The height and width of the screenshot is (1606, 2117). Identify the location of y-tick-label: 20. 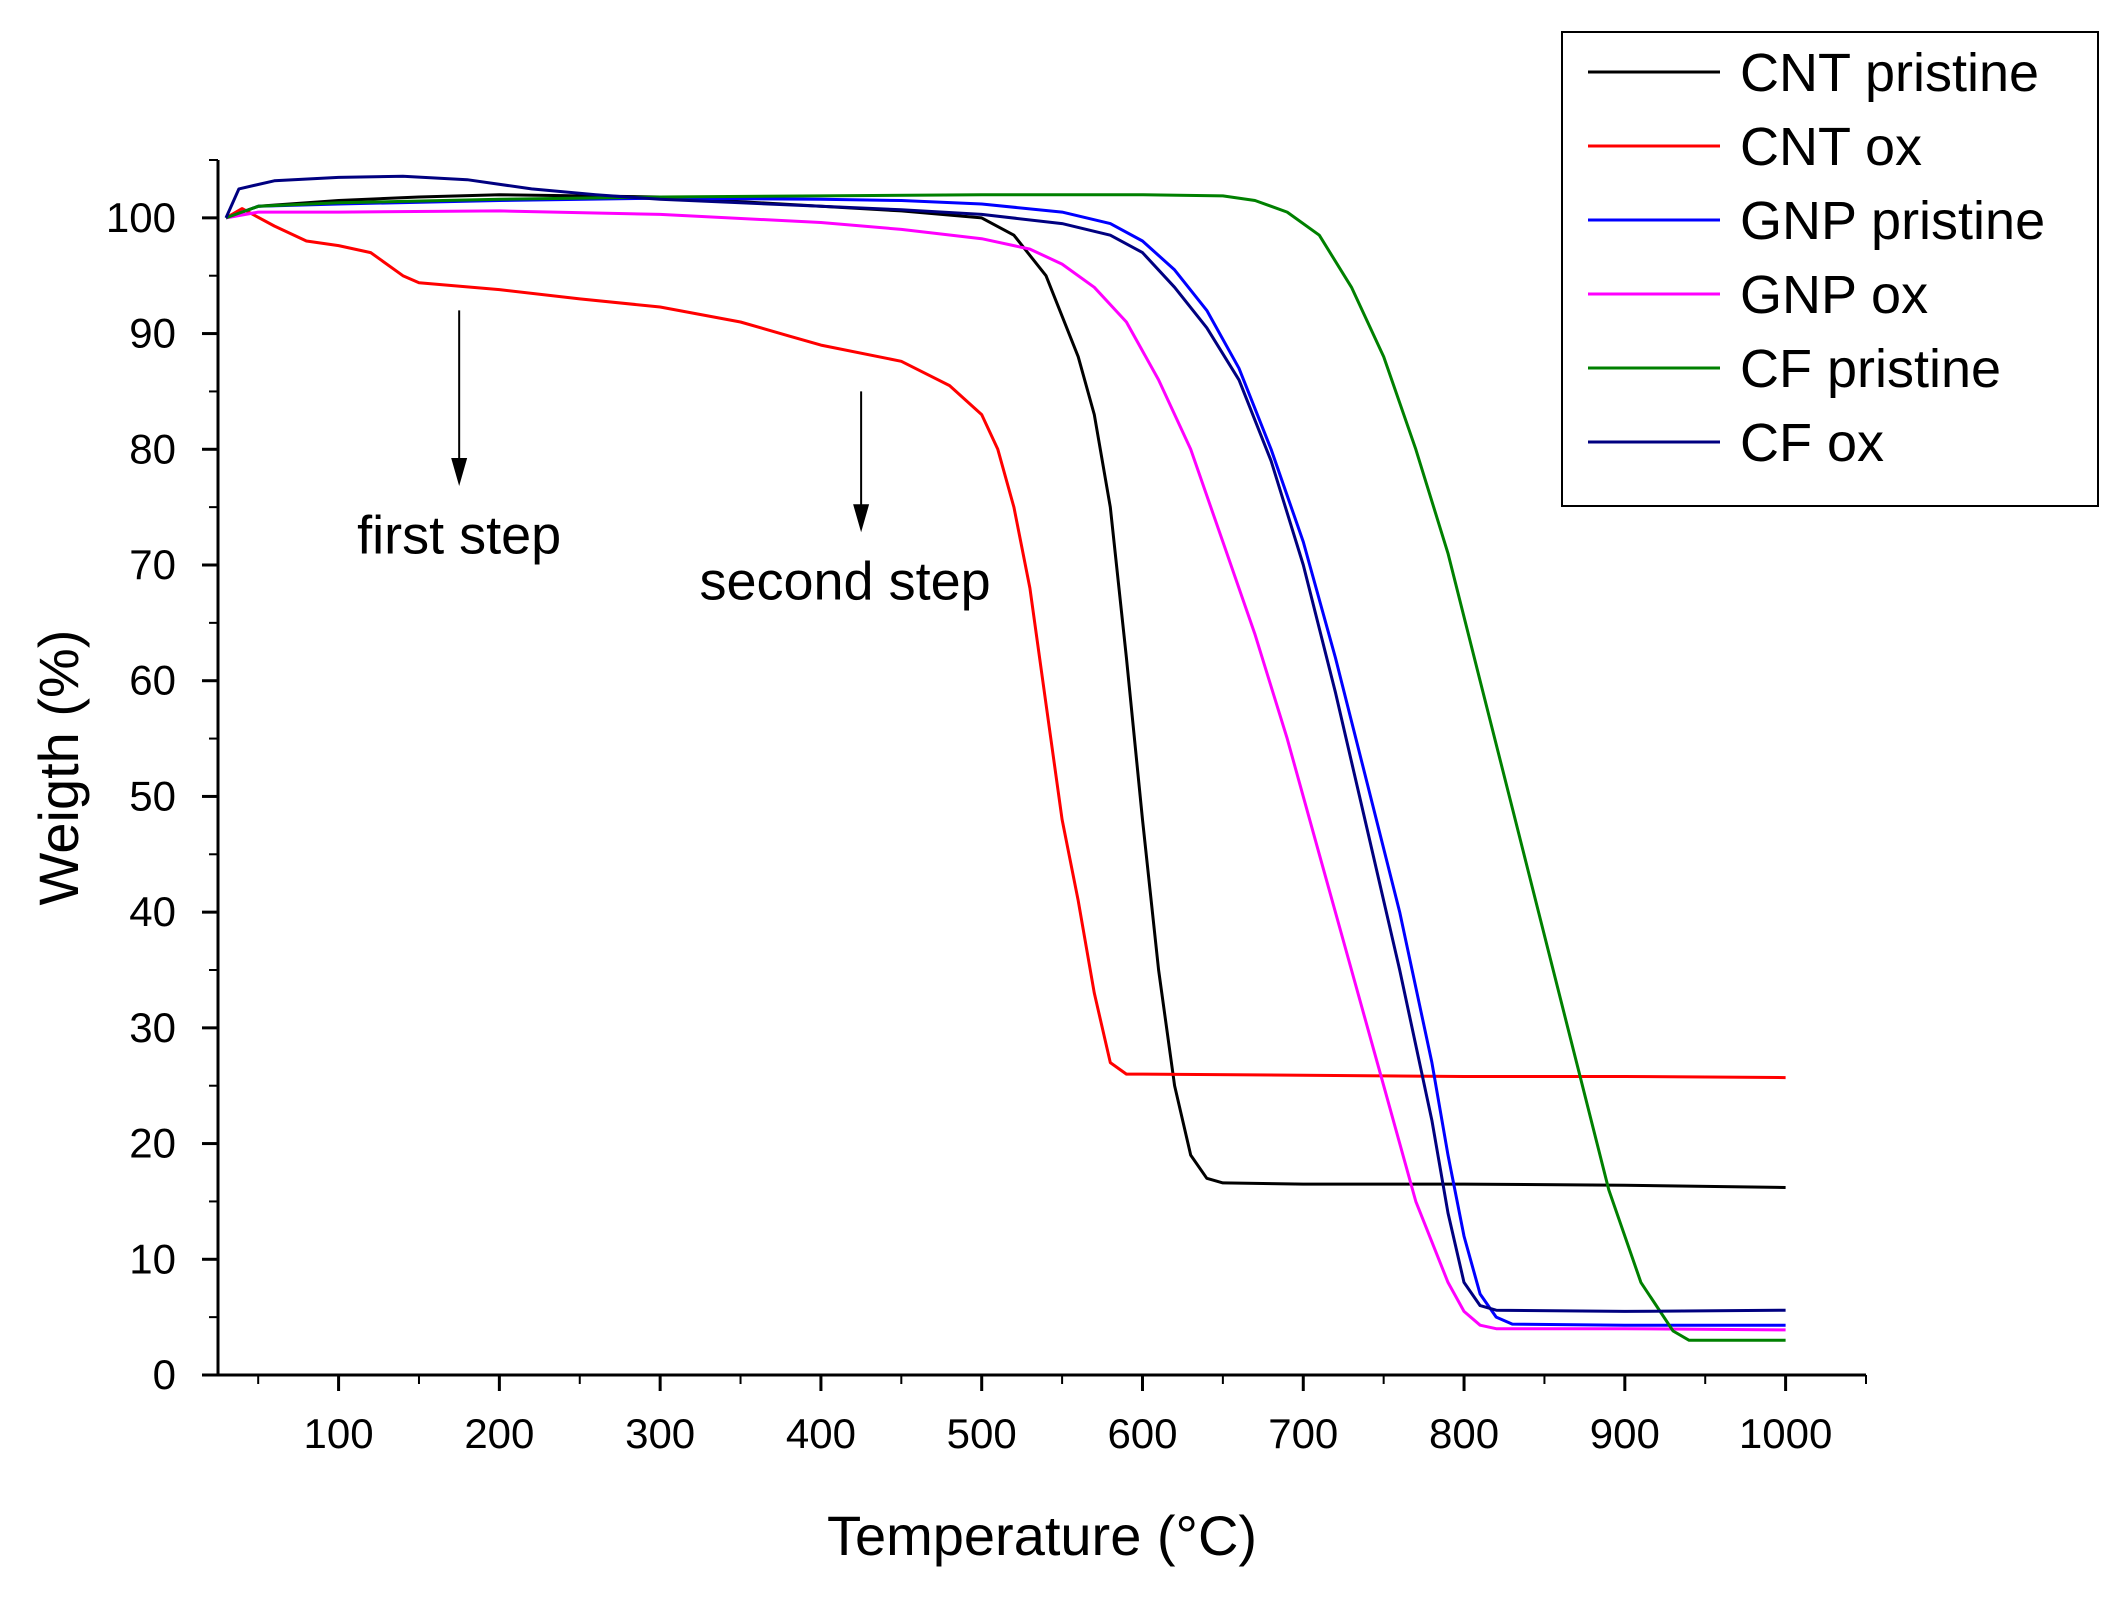
(152, 1143).